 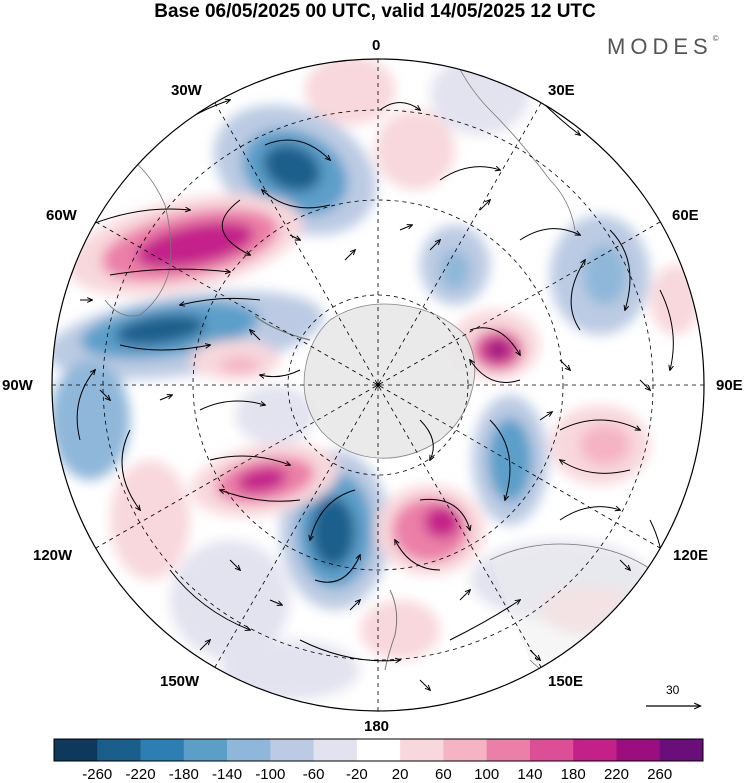 What do you see at coordinates (377, 726) in the screenshot?
I see `longitude-label-180: 180` at bounding box center [377, 726].